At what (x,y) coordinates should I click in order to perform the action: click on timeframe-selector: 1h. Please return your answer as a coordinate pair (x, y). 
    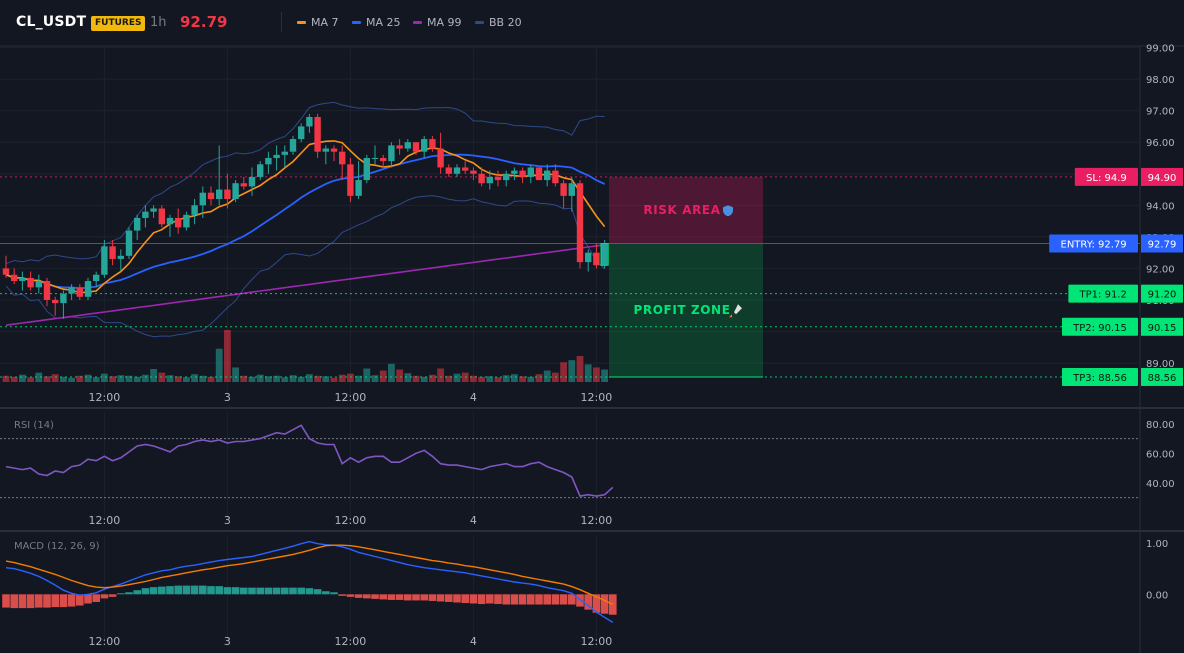
    Looking at the image, I should click on (158, 22).